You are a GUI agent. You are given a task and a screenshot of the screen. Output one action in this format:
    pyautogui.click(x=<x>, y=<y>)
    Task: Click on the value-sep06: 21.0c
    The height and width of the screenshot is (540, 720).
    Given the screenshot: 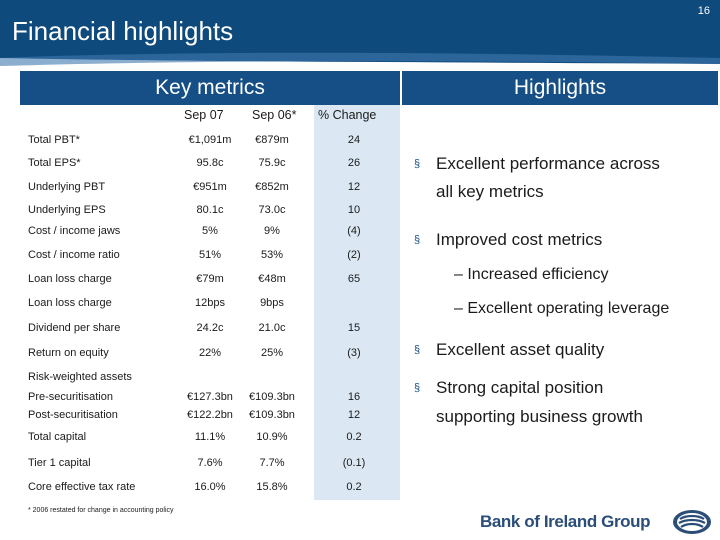 What is the action you would take?
    pyautogui.click(x=272, y=328)
    